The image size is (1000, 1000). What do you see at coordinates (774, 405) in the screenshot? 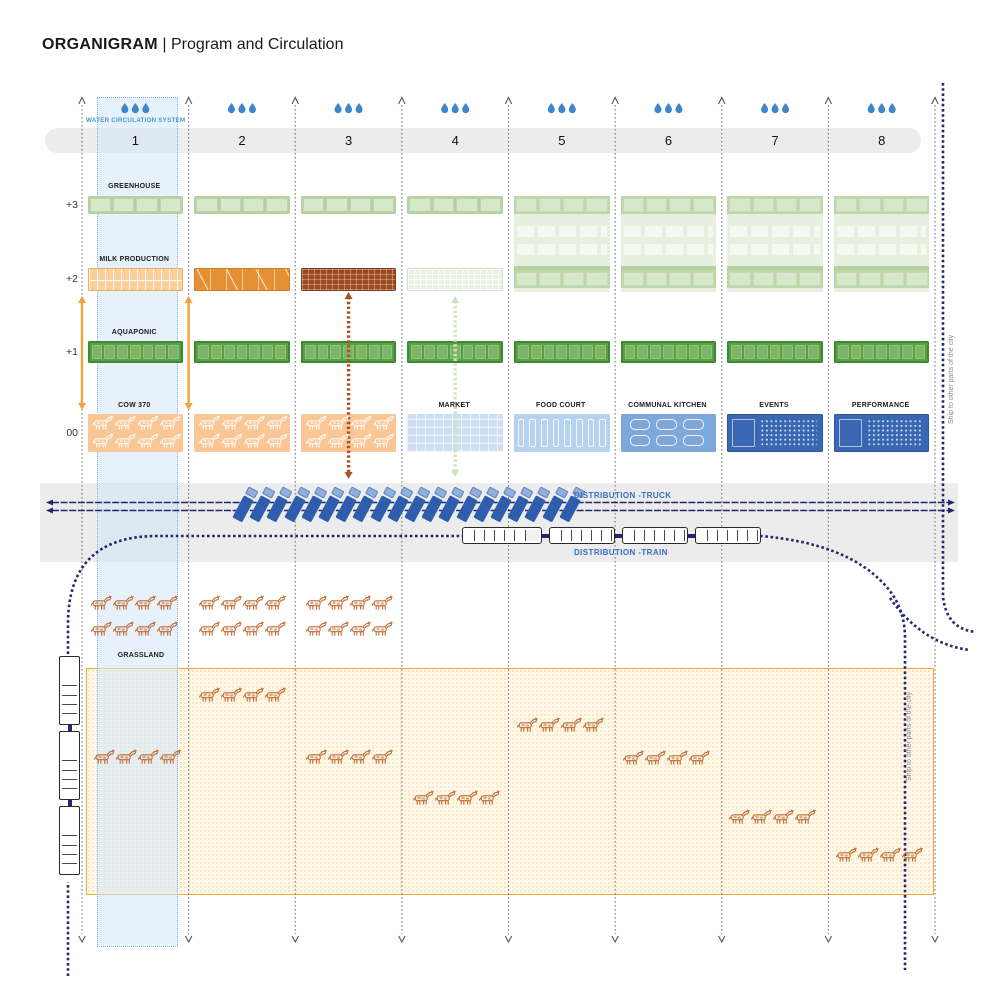
I see `program-label-events: EVENTS` at bounding box center [774, 405].